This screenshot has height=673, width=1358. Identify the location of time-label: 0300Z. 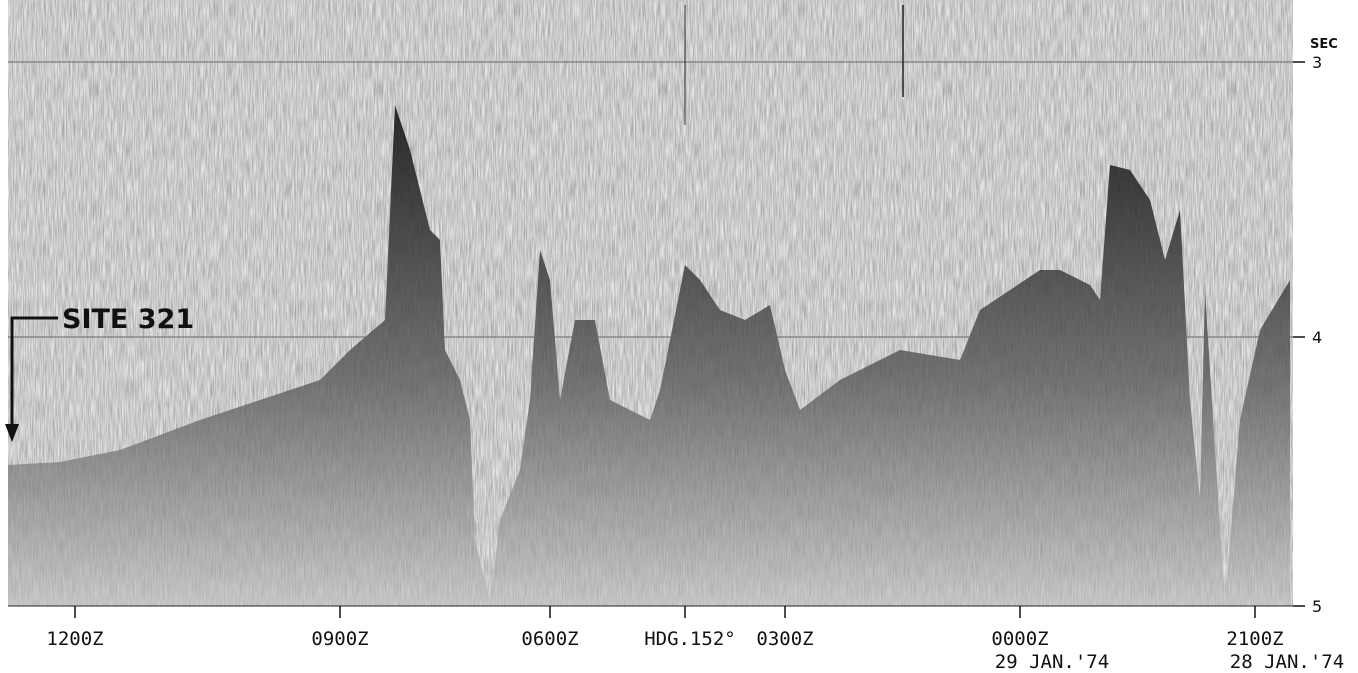
(784, 639).